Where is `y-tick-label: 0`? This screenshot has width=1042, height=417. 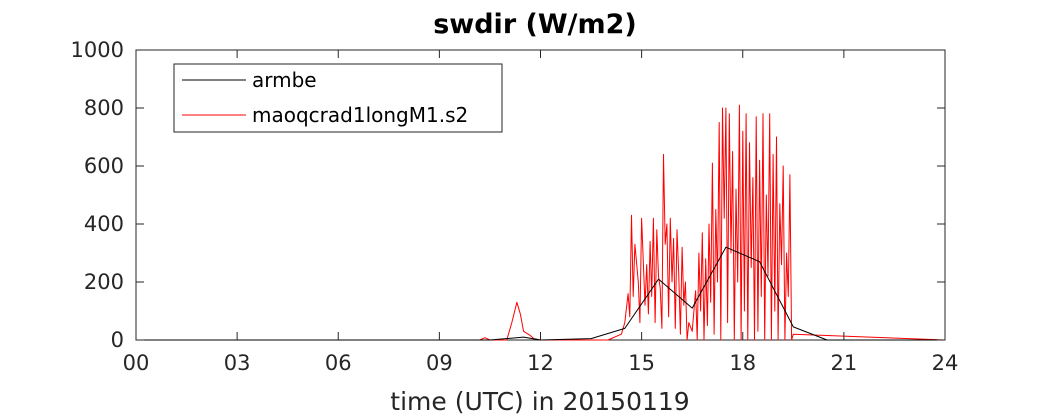 y-tick-label: 0 is located at coordinates (117, 340).